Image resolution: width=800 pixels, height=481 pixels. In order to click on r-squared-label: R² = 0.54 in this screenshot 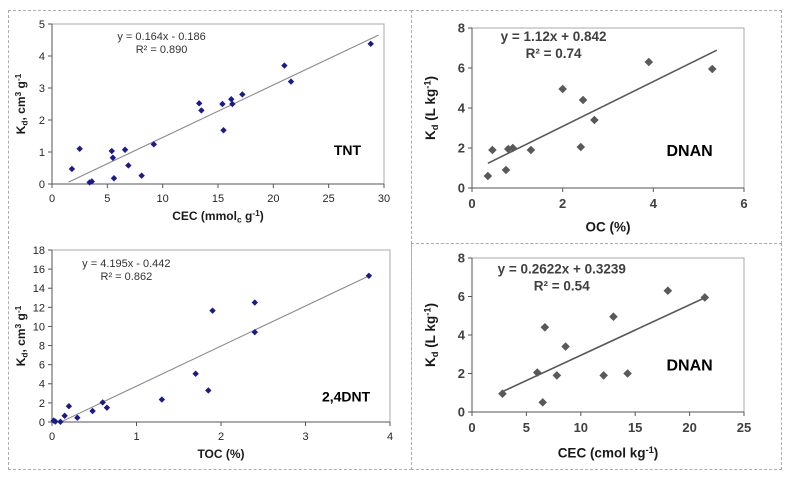, I will do `click(562, 285)`.